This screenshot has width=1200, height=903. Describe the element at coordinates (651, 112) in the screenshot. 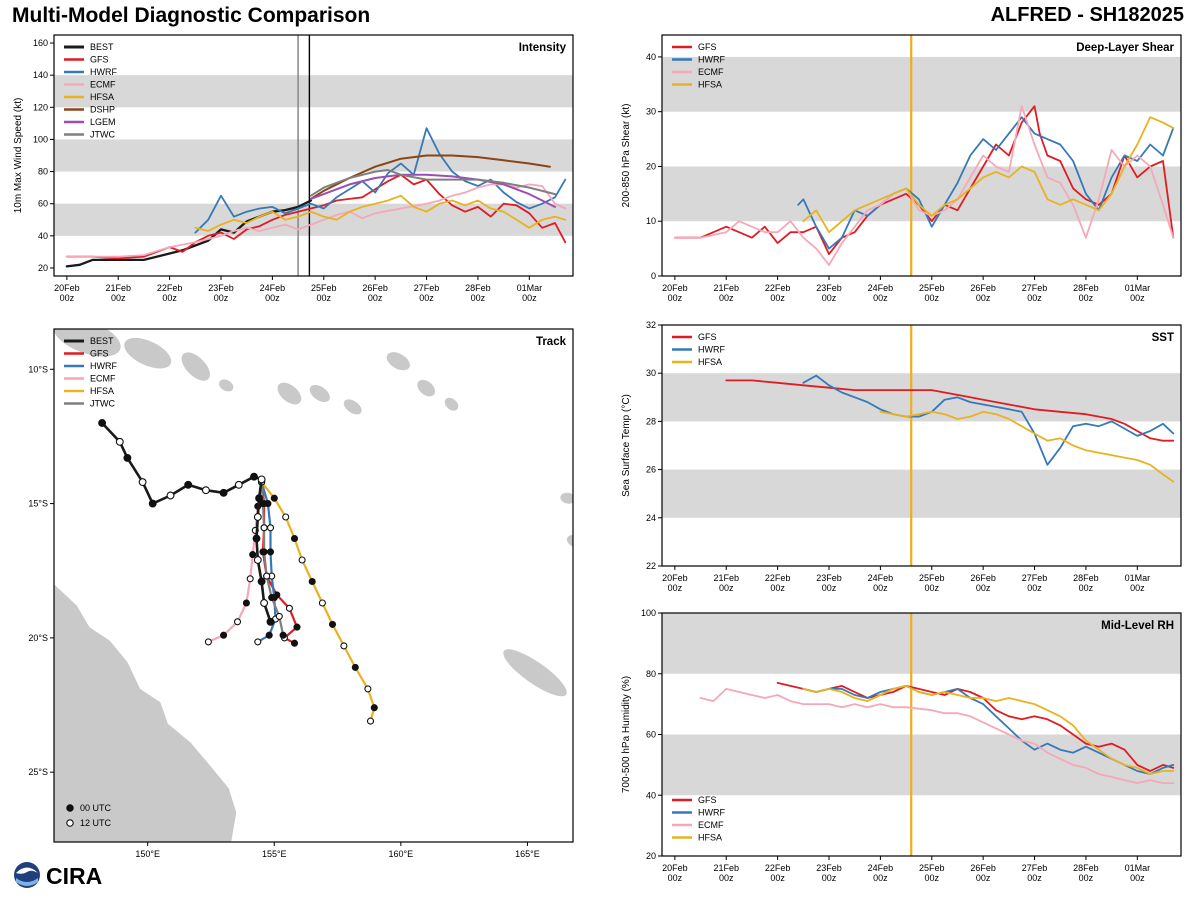

I see `y-tick-label: 30` at that location.